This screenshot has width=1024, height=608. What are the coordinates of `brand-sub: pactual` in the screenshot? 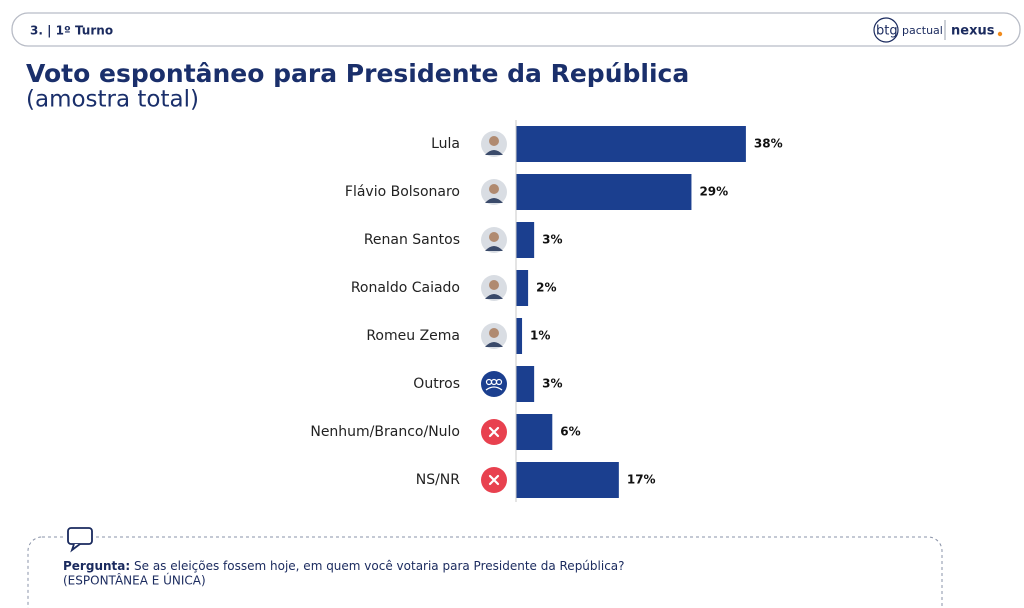 It's located at (922, 30).